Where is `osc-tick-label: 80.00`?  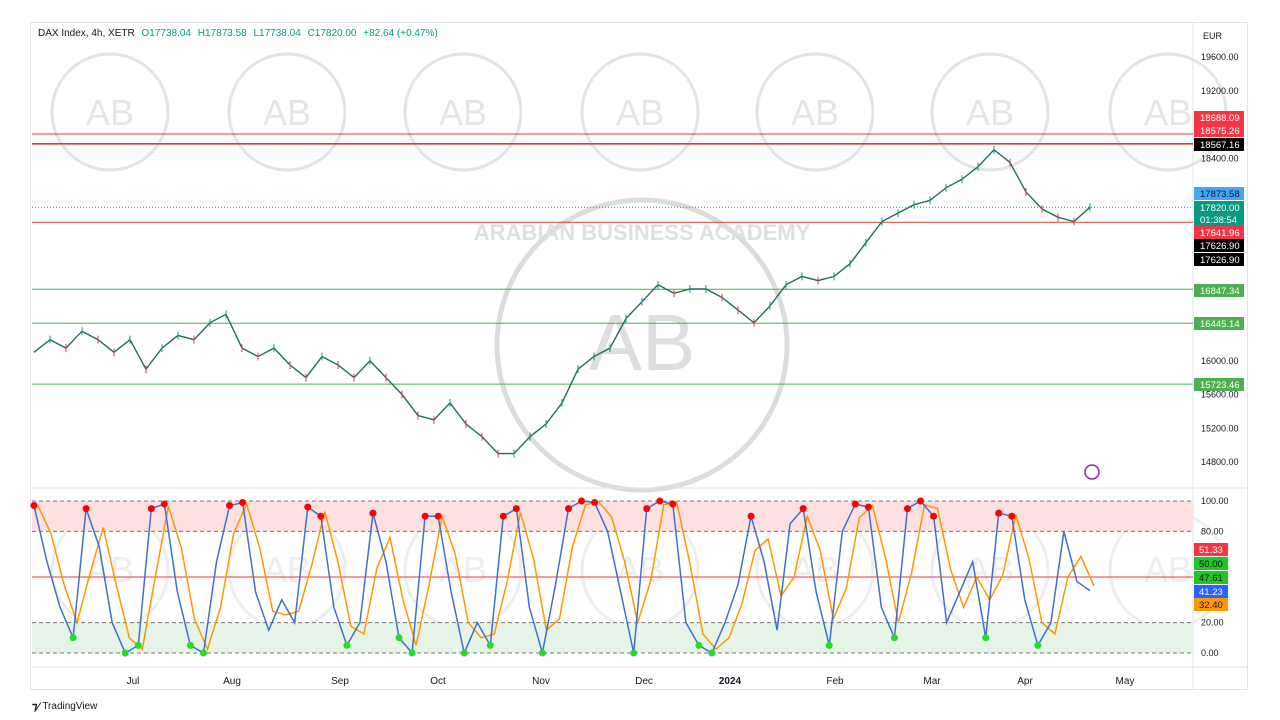 osc-tick-label: 80.00 is located at coordinates (1212, 531).